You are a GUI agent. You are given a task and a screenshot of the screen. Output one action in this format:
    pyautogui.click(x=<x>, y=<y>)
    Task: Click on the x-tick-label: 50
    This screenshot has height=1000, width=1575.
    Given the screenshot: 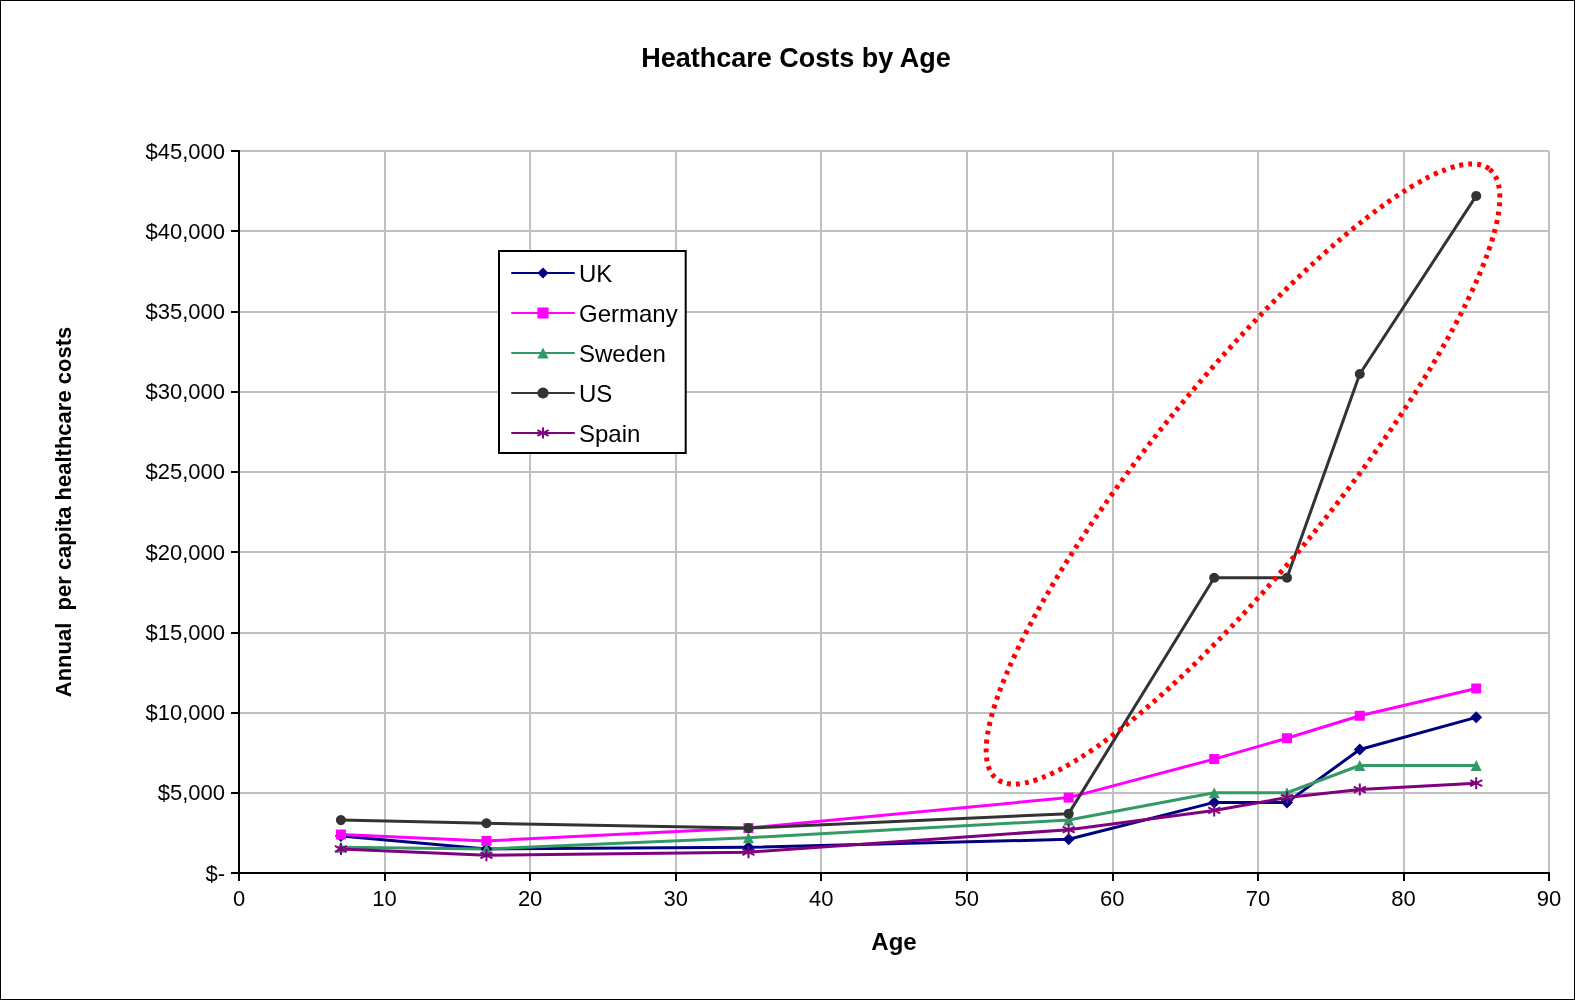 What is the action you would take?
    pyautogui.click(x=967, y=898)
    